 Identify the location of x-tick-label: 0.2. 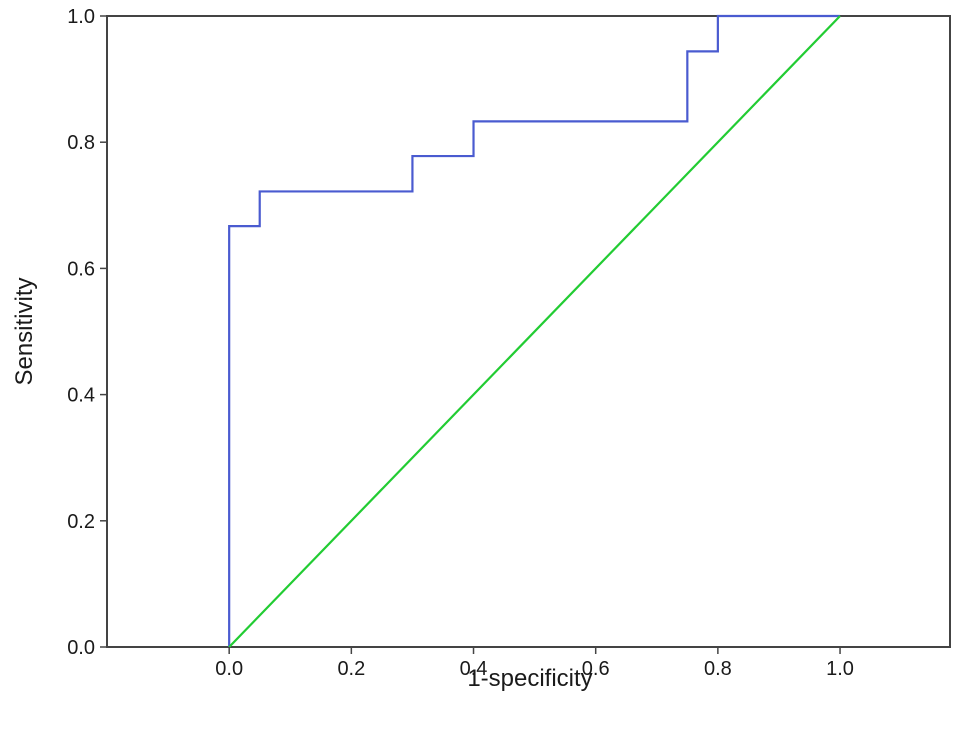
(351, 669).